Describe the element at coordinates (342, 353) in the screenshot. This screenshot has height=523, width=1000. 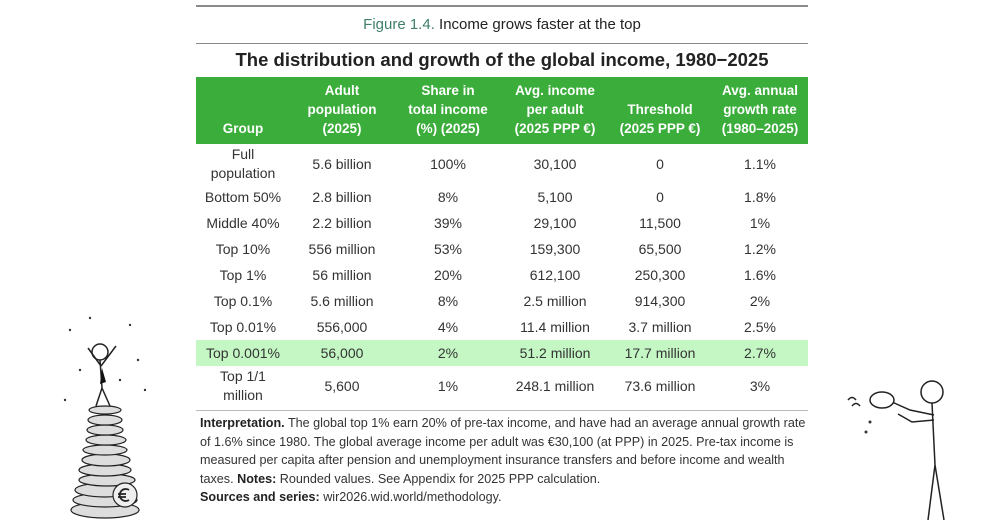
I see `cell-adult-population: 56,000` at that location.